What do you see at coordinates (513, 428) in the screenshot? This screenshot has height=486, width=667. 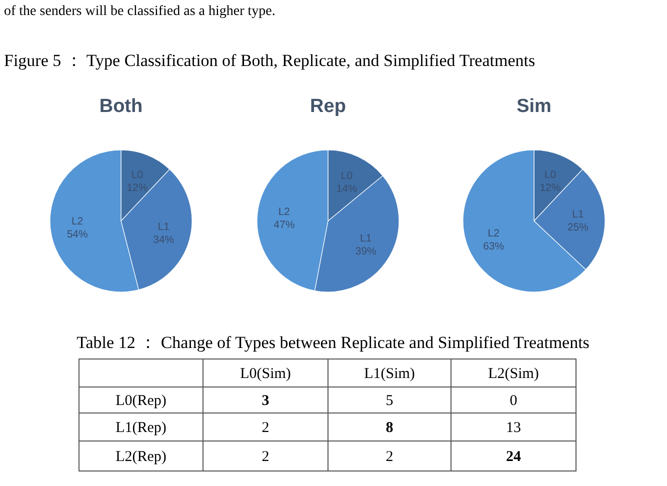 I see `data-label: 13` at bounding box center [513, 428].